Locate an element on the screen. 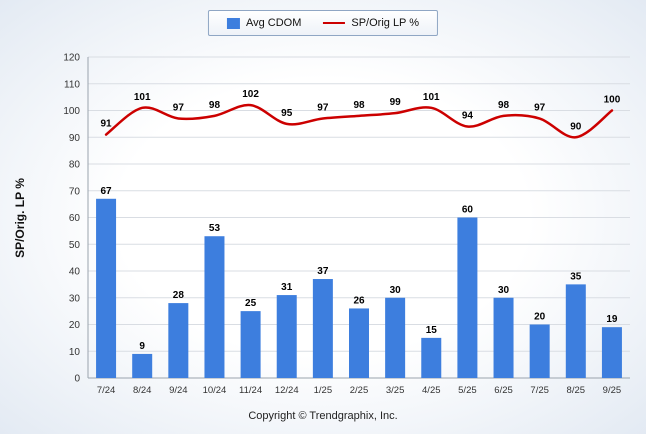 The width and height of the screenshot is (646, 434). y-tick-label: 30 is located at coordinates (75, 298).